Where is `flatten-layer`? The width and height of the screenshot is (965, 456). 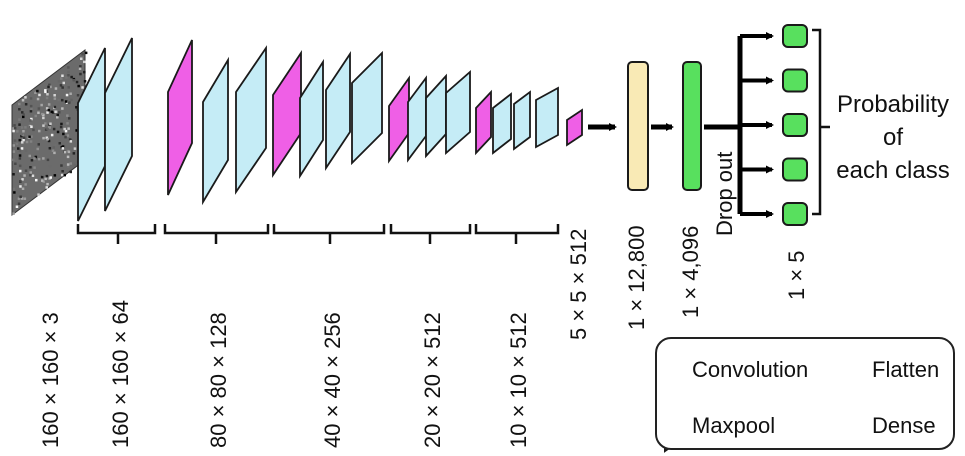
flatten-layer is located at coordinates (638, 126).